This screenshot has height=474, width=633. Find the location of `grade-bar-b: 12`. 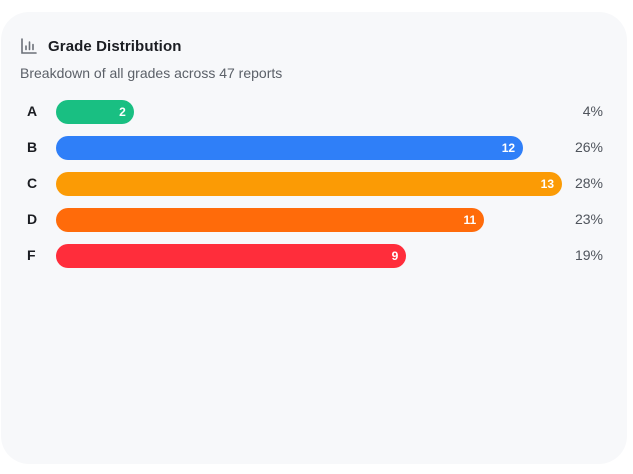

grade-bar-b: 12 is located at coordinates (290, 148).